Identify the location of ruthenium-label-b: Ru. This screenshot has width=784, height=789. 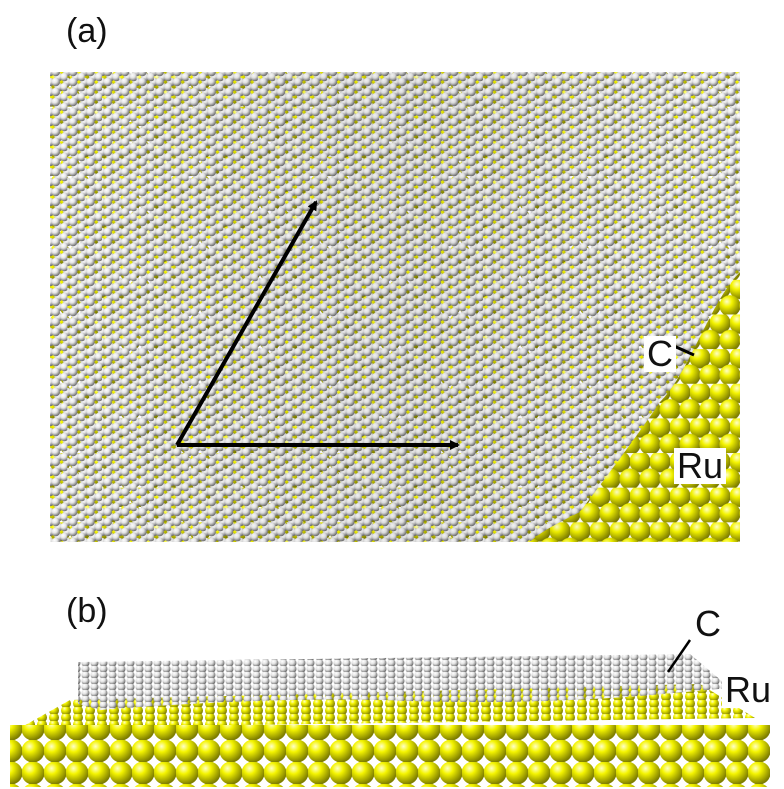
(748, 690).